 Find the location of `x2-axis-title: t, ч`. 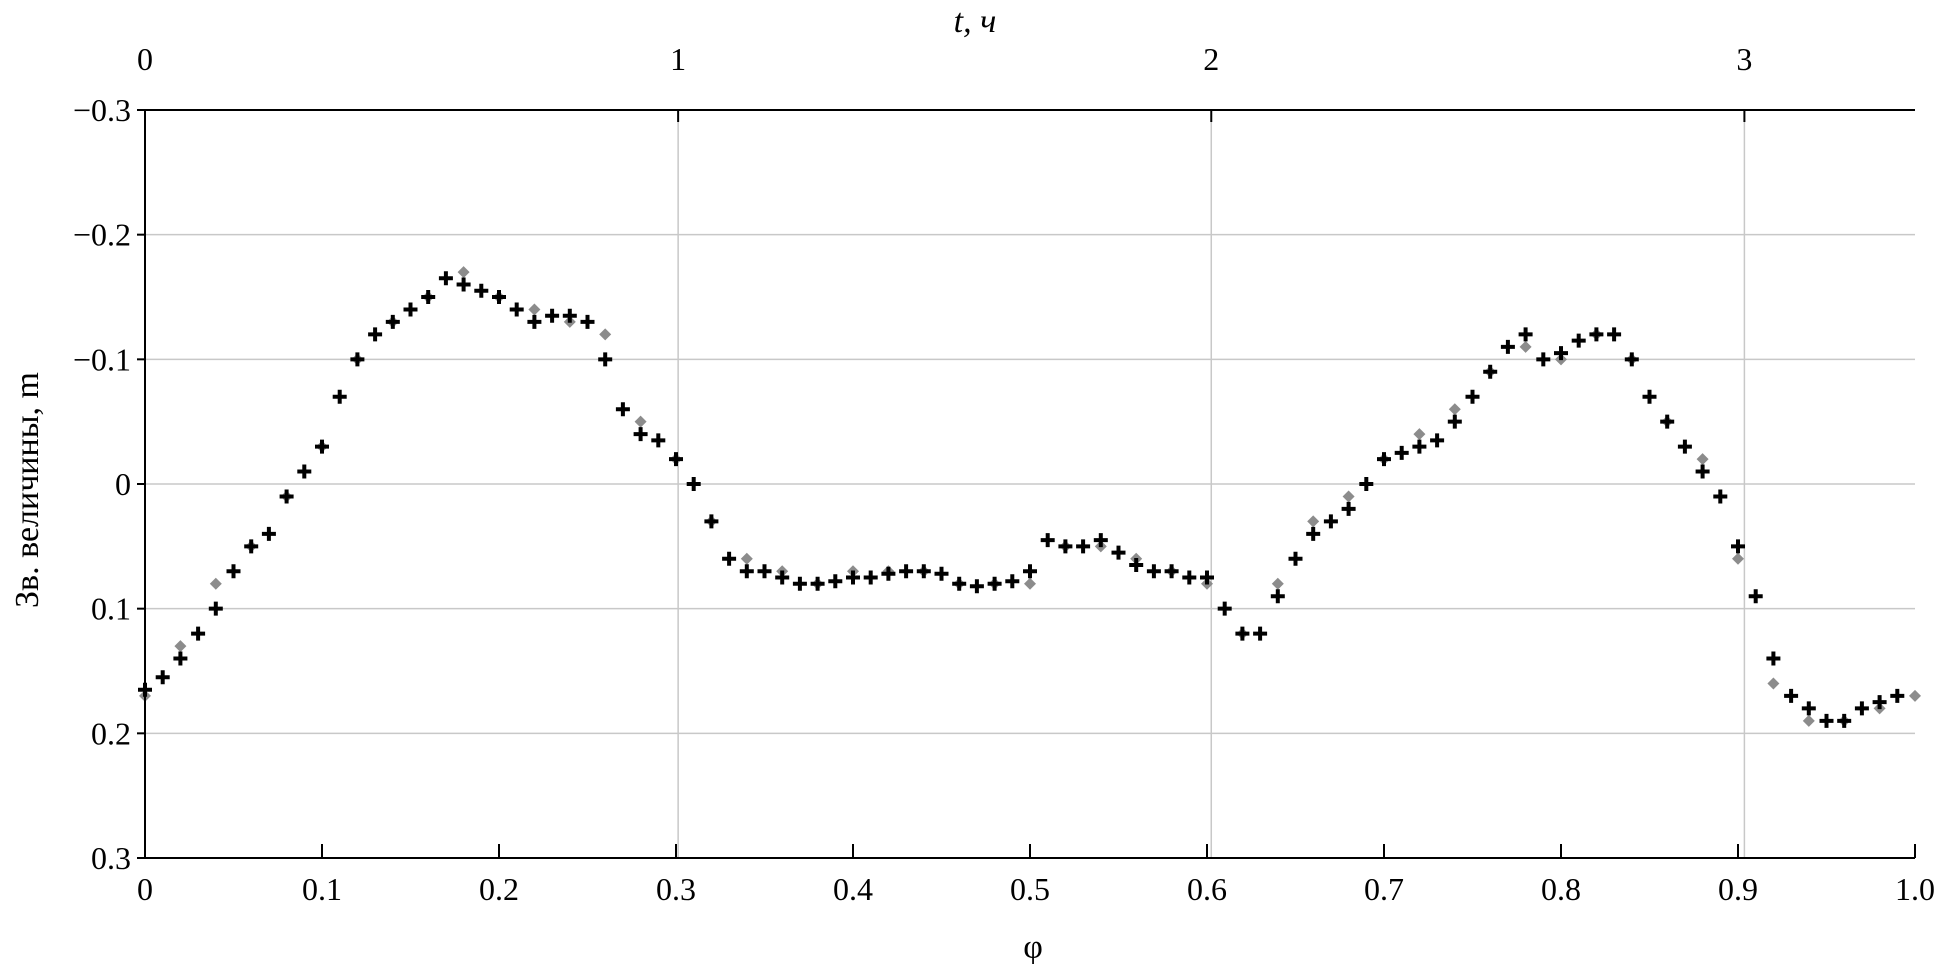

x2-axis-title: t, ч is located at coordinates (975, 21).